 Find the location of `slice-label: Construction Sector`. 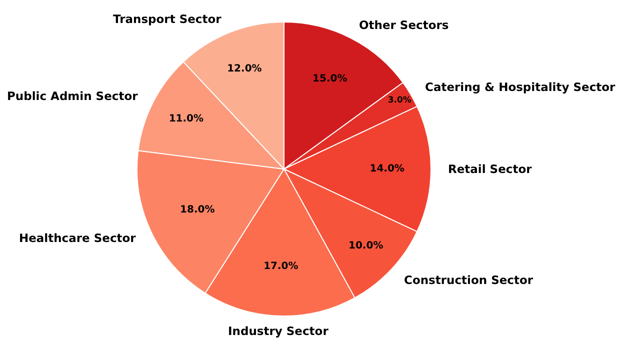

slice-label: Construction Sector is located at coordinates (469, 280).